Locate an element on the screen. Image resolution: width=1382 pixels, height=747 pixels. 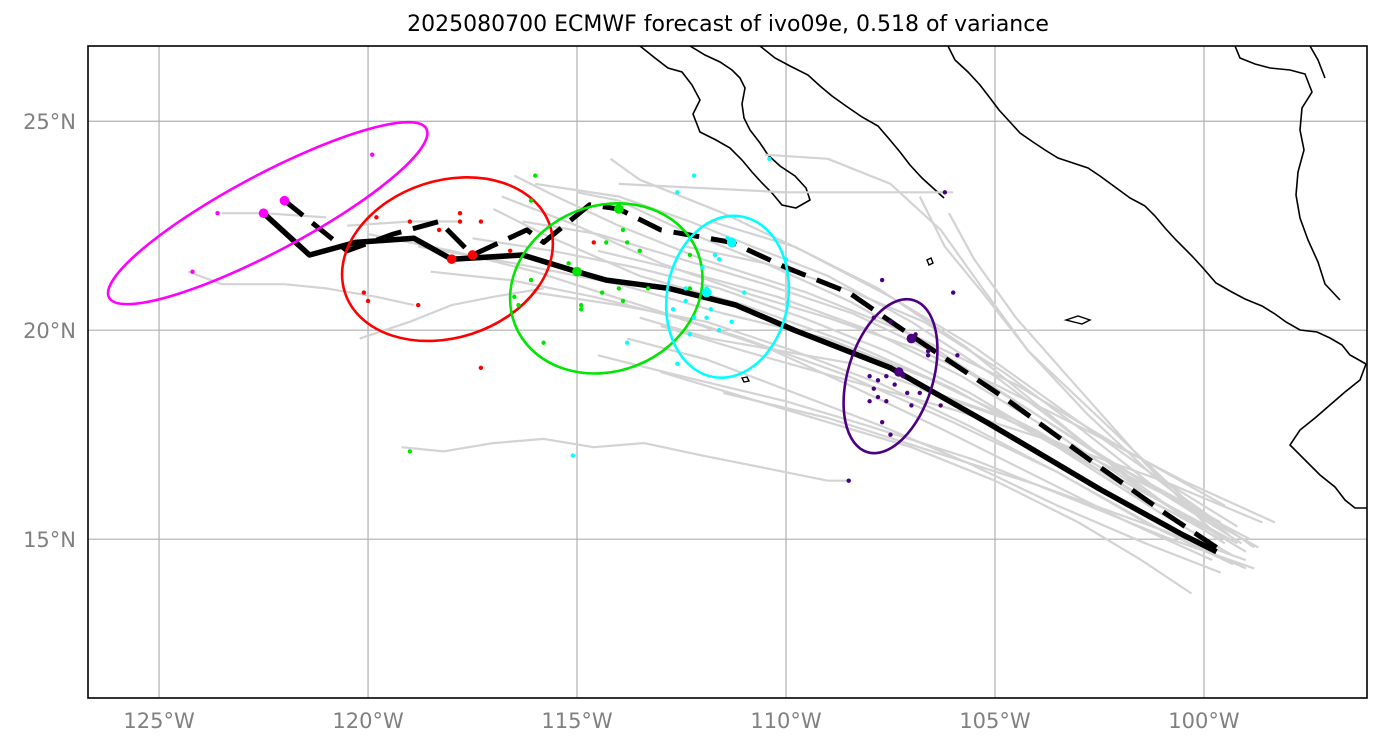
mainland-gulf-coast is located at coordinates (852, 122).